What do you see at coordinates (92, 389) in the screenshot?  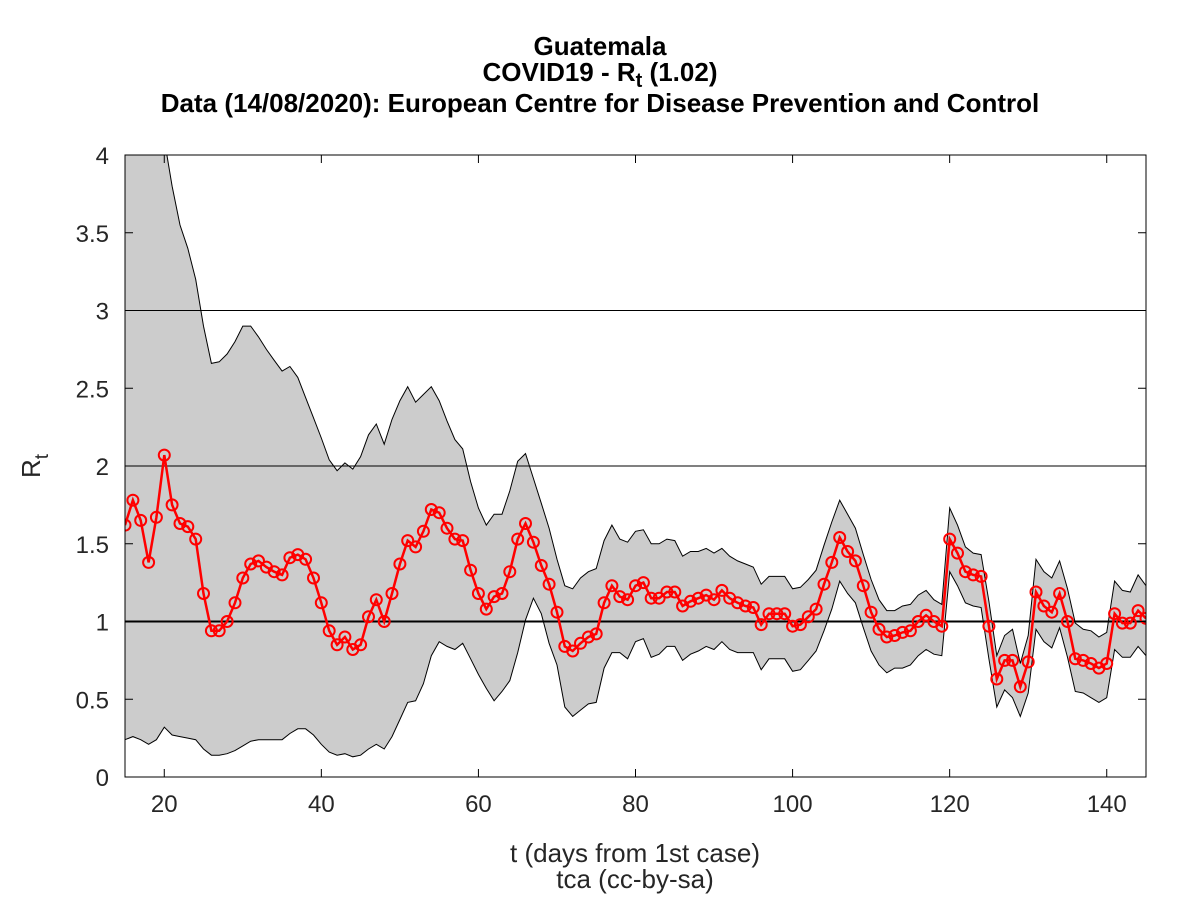 I see `y-tick-label: 2.5` at bounding box center [92, 389].